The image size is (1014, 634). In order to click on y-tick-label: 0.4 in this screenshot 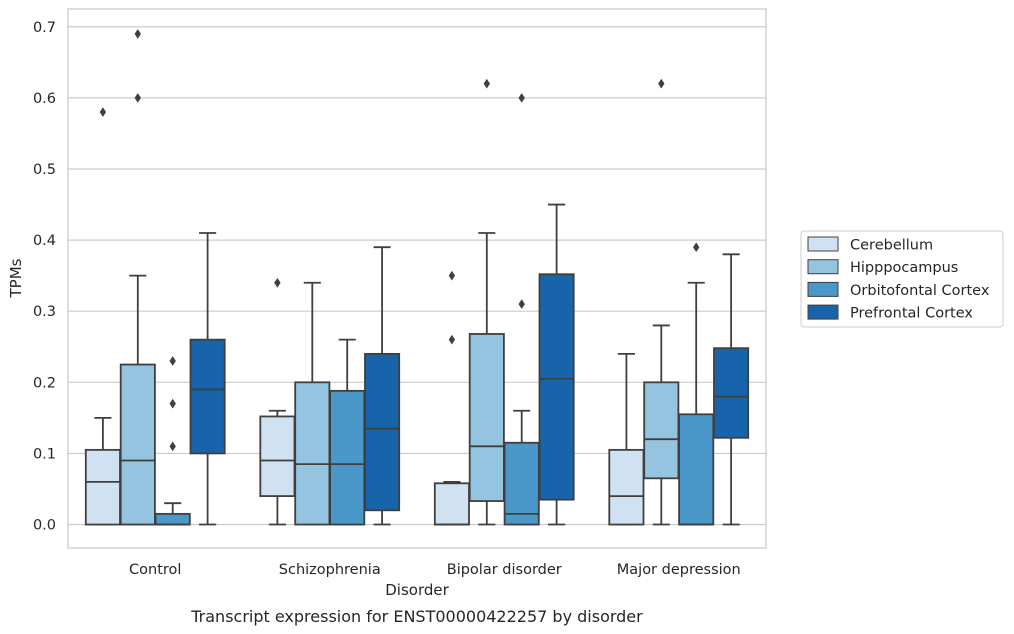, I will do `click(44, 241)`.